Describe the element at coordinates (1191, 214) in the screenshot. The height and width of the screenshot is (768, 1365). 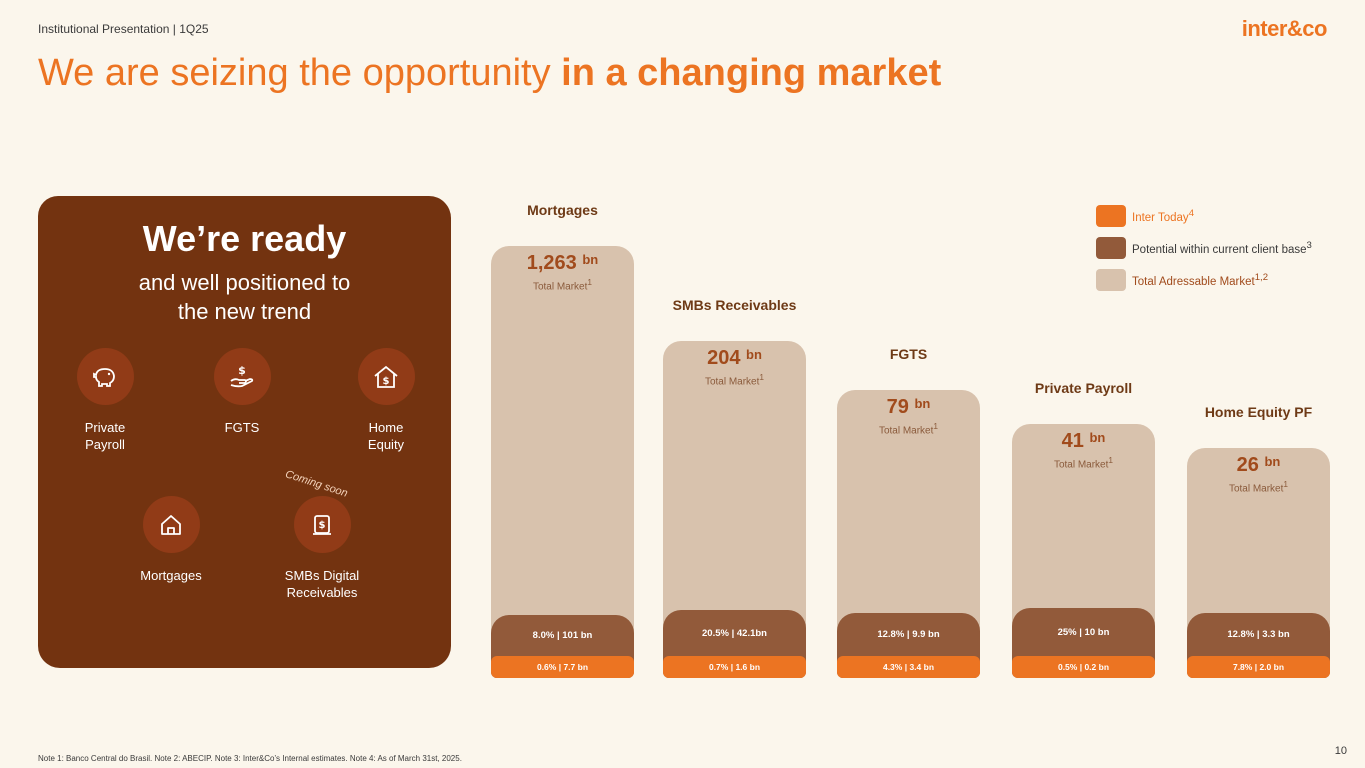
I see `legend-label-sup: 4` at that location.